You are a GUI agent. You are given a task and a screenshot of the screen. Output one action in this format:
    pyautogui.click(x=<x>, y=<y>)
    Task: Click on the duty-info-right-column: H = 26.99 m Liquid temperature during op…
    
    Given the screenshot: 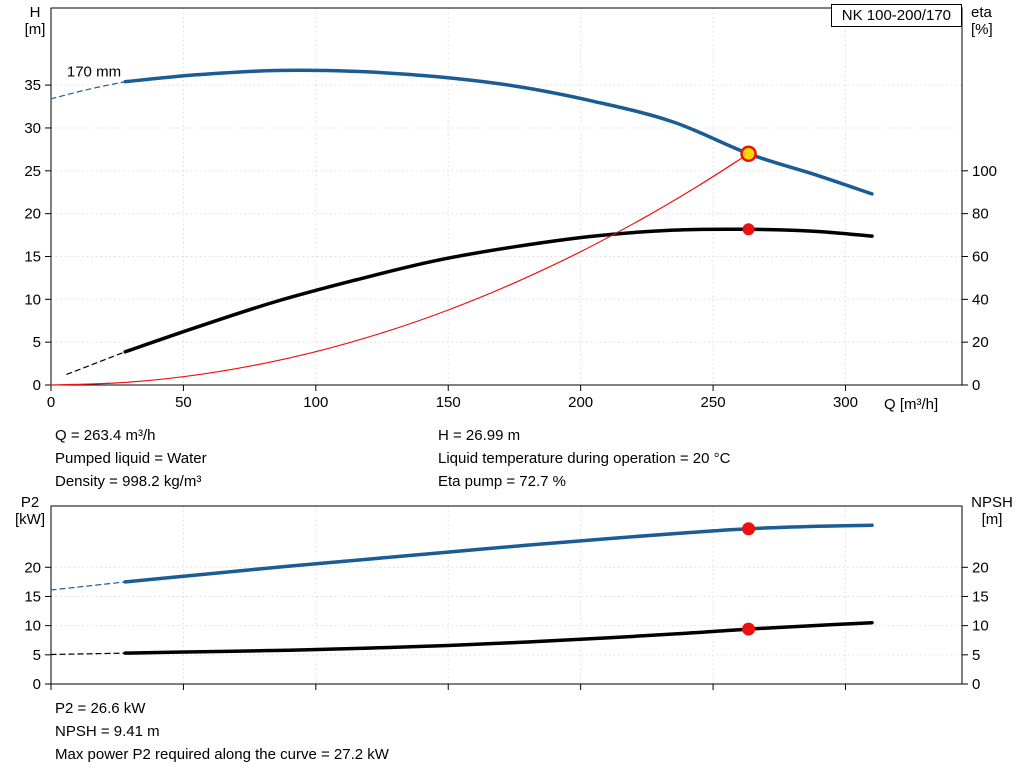 What is the action you would take?
    pyautogui.click(x=584, y=458)
    